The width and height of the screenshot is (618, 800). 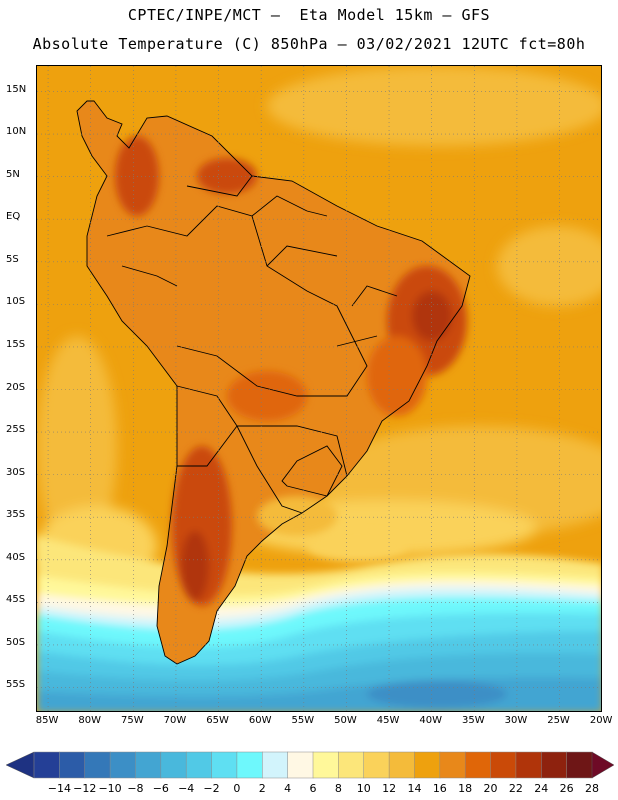 What do you see at coordinates (473, 720) in the screenshot?
I see `lon-label: 35W` at bounding box center [473, 720].